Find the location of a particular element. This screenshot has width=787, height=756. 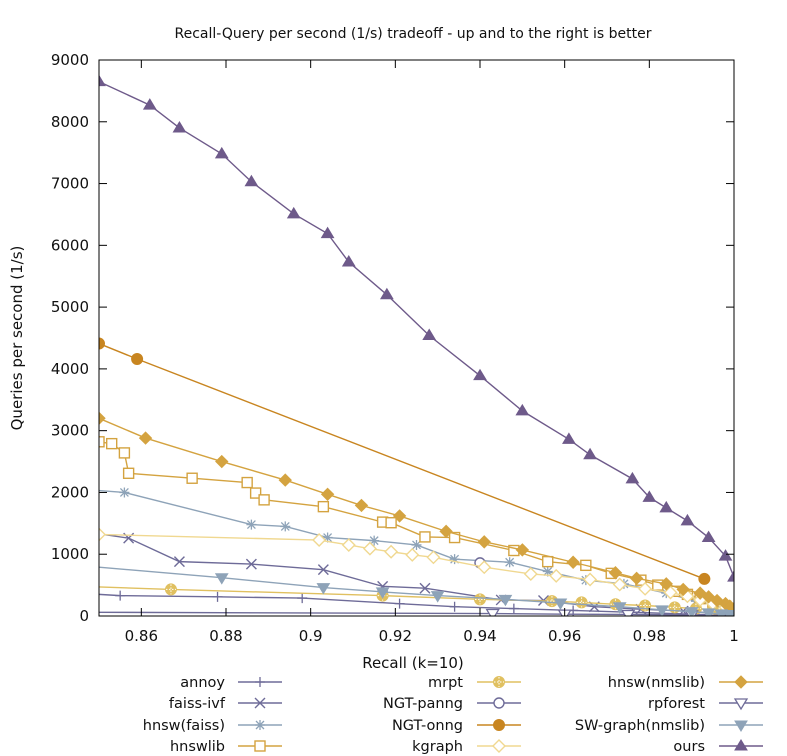

legend-item-hnsw(faiss): hnsw(faiss) is located at coordinates (212, 726).